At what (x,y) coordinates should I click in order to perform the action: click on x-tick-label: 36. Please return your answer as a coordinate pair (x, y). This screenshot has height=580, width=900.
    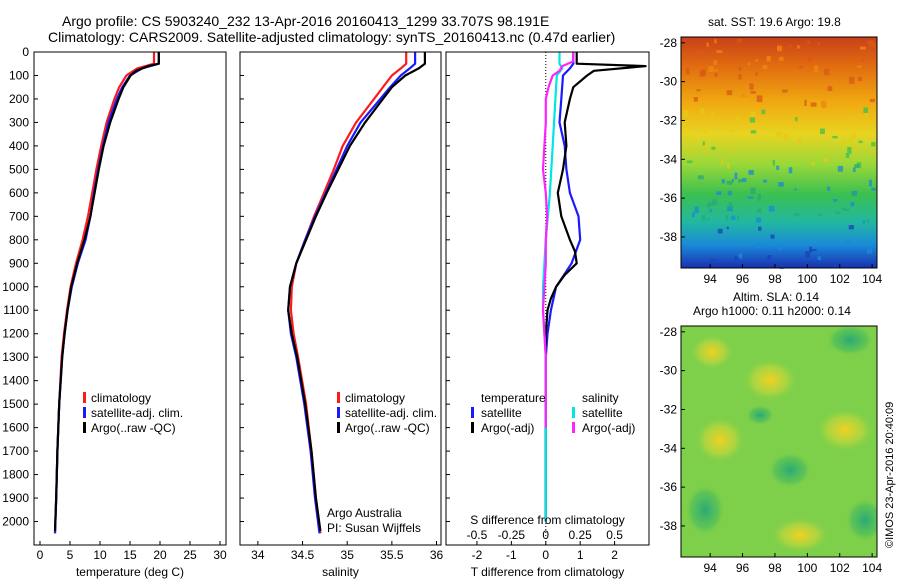
    Looking at the image, I should click on (437, 555).